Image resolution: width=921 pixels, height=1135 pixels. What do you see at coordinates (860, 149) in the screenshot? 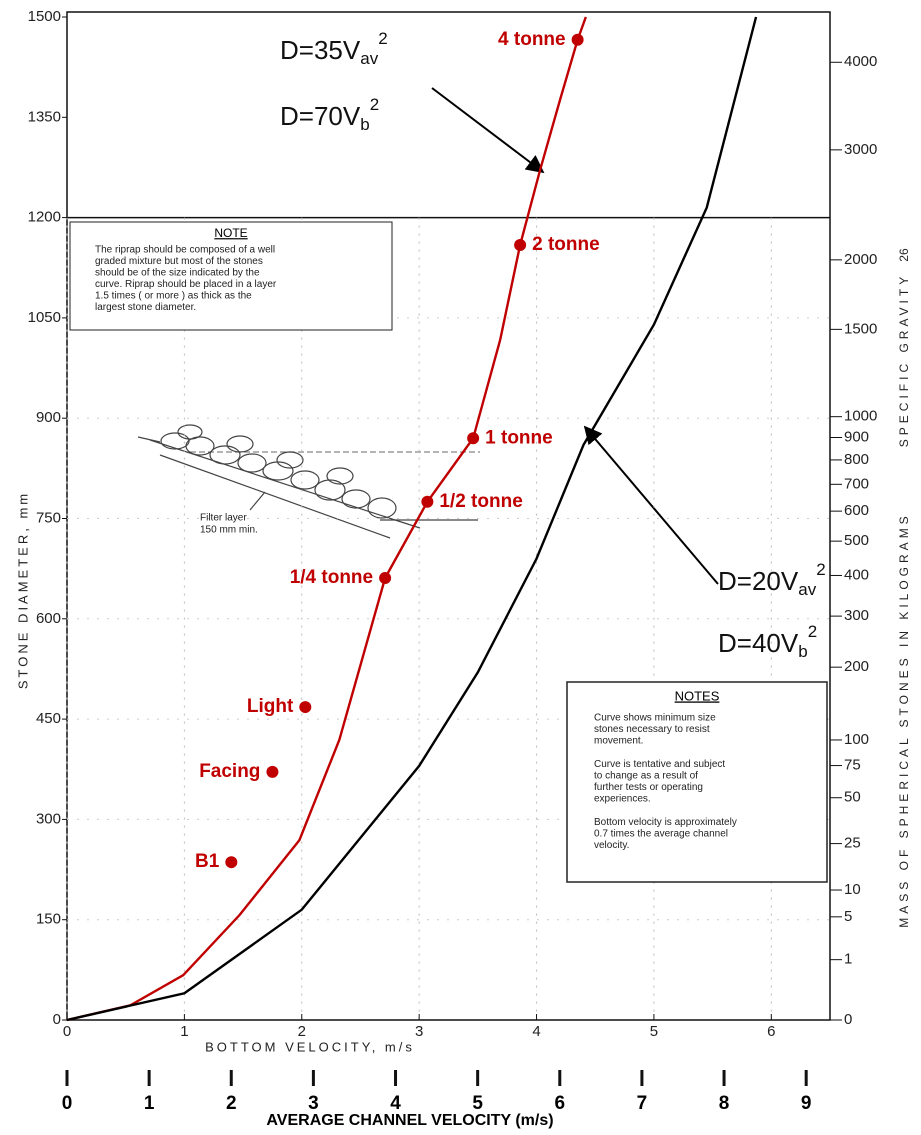
I see `y2-tick-label: 3000` at bounding box center [860, 149].